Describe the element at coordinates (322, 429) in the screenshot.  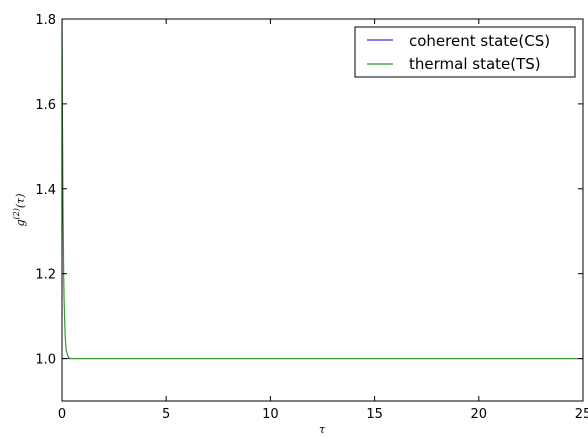
I see `x-axis-label: τ` at that location.